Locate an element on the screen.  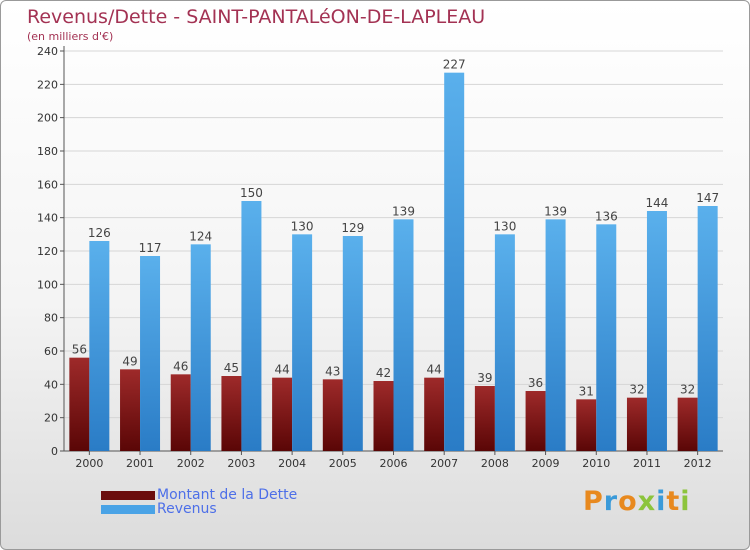
y-tick-label: 100 is located at coordinates (47, 284).